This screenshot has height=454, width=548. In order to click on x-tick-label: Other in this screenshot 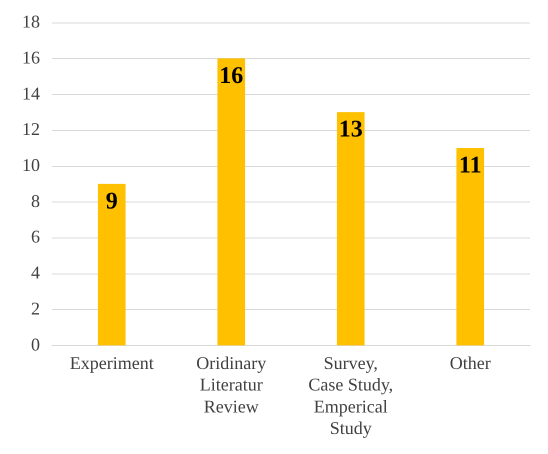, I will do `click(470, 363)`.